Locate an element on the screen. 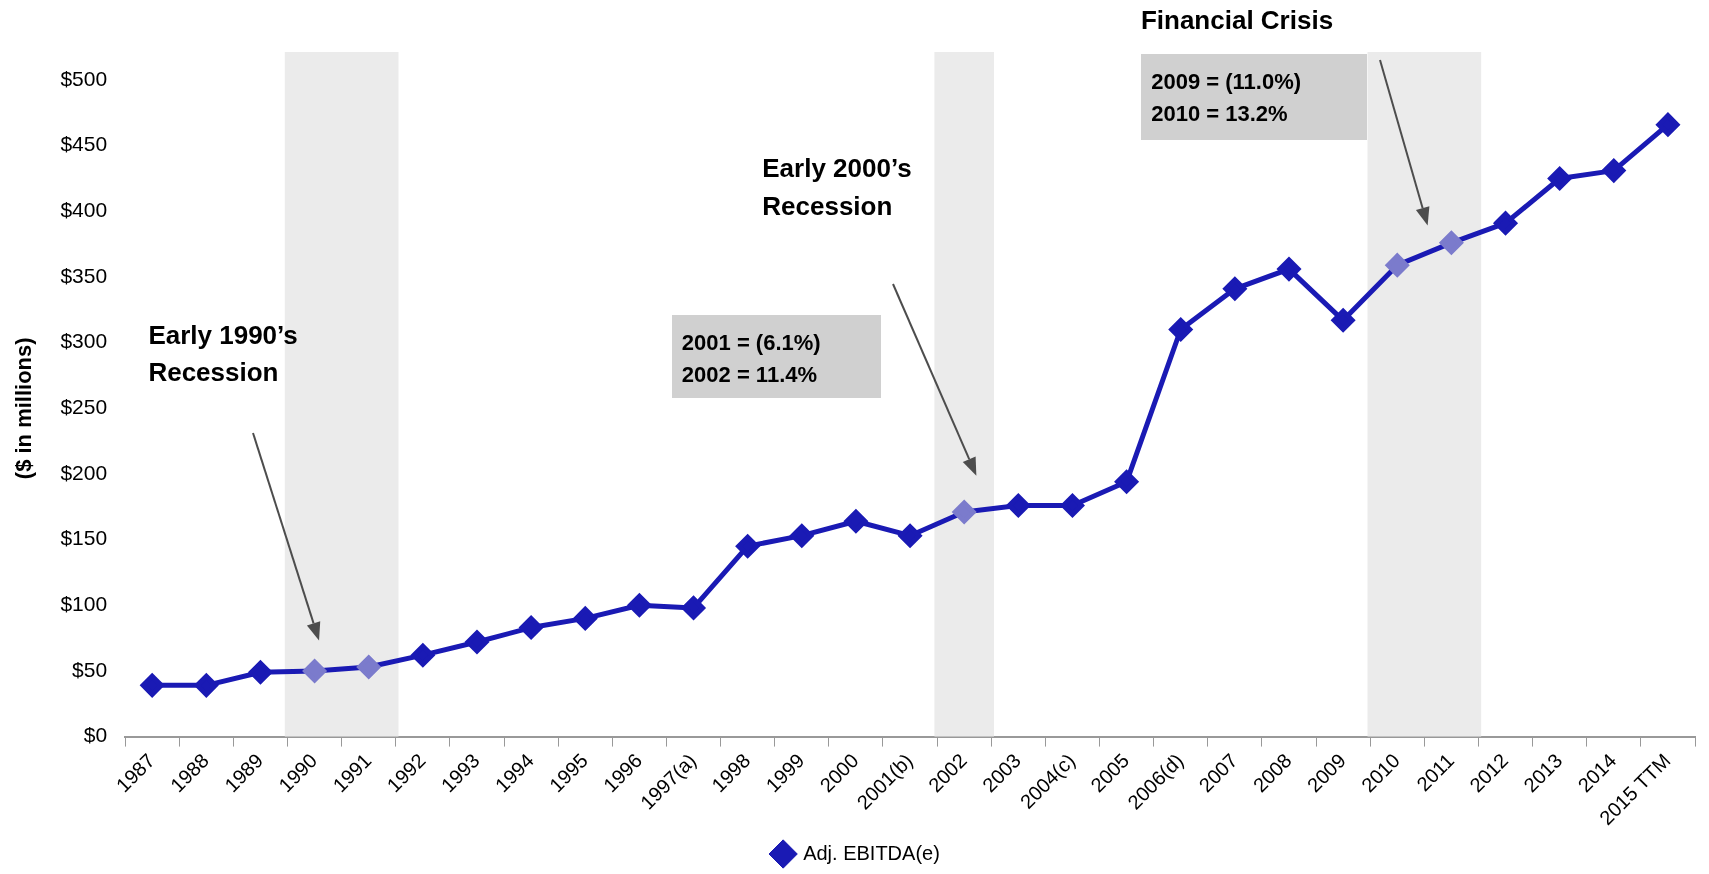  text: Financial Crisis is located at coordinates (1237, 20).